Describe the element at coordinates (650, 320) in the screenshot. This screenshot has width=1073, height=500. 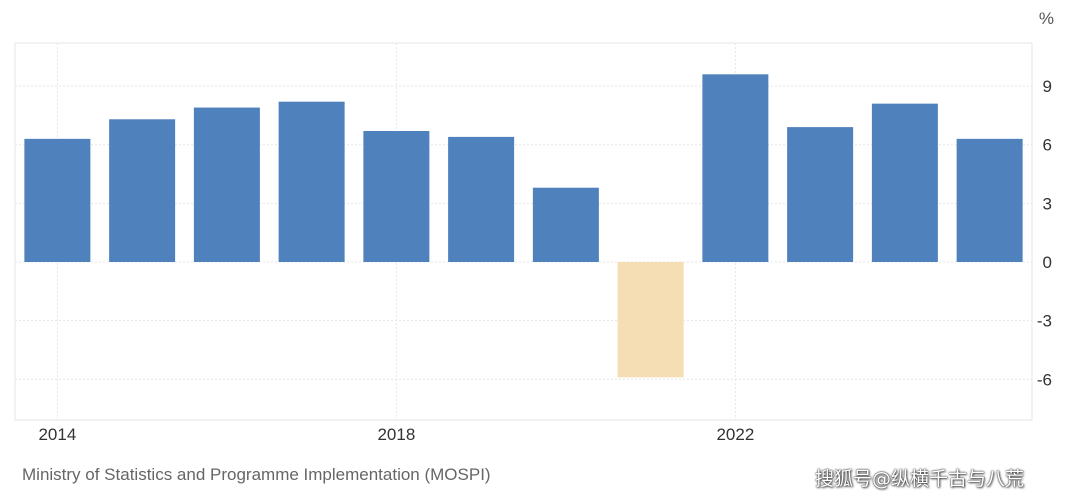
I see `bar-2021` at that location.